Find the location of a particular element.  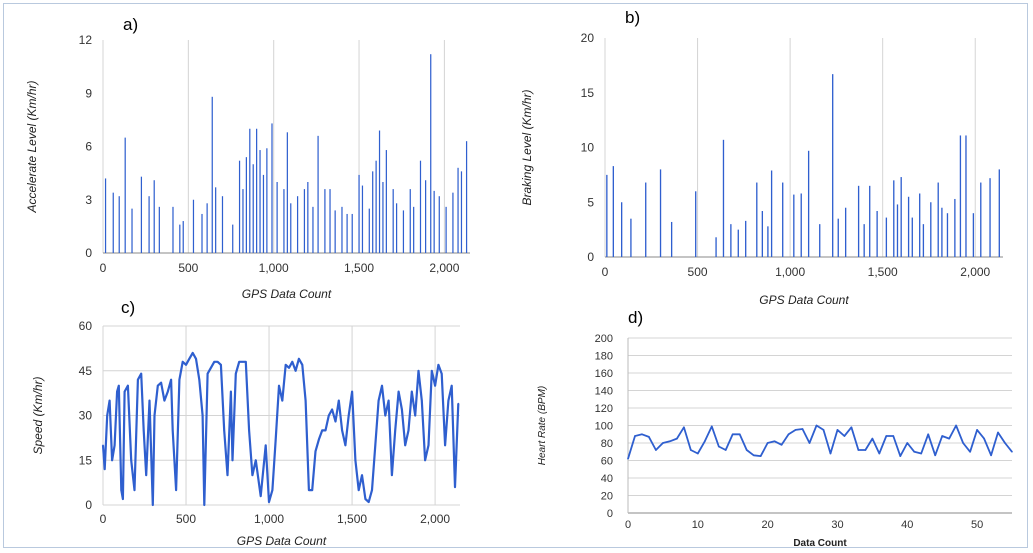

y-tick-label: 160 is located at coordinates (604, 374).